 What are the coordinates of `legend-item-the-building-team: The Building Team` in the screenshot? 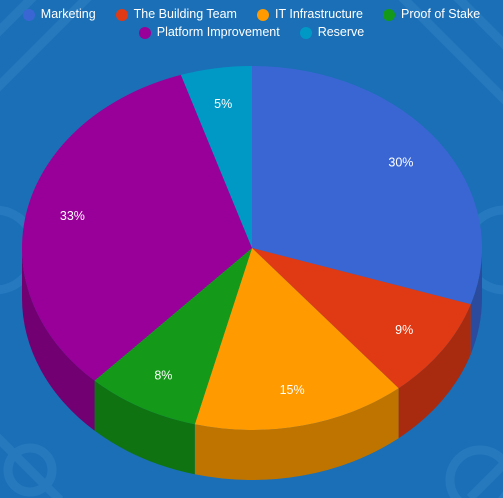 It's located at (176, 14).